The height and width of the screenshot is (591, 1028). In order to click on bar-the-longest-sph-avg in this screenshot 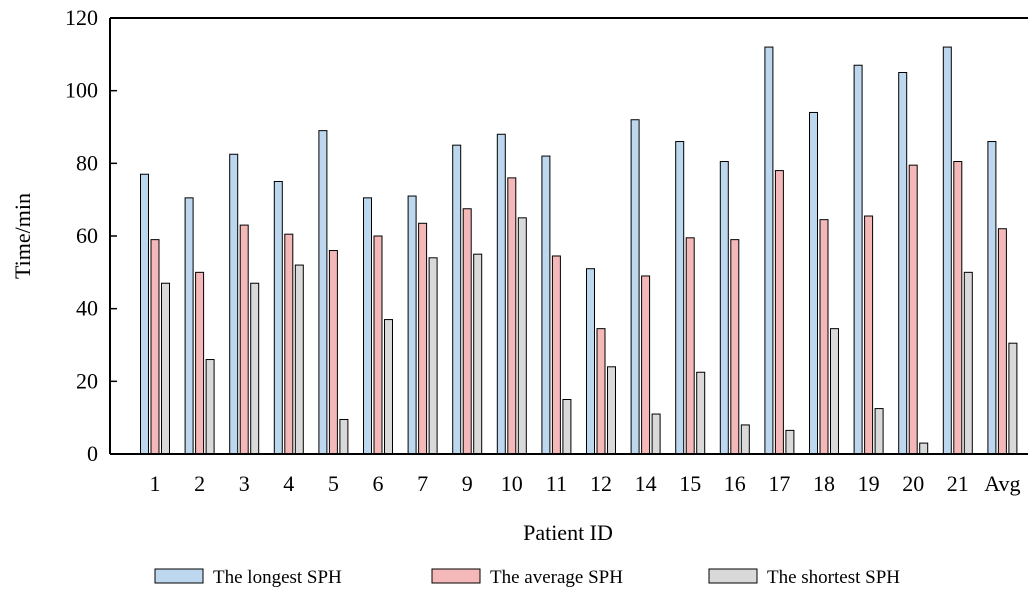, I will do `click(992, 298)`.